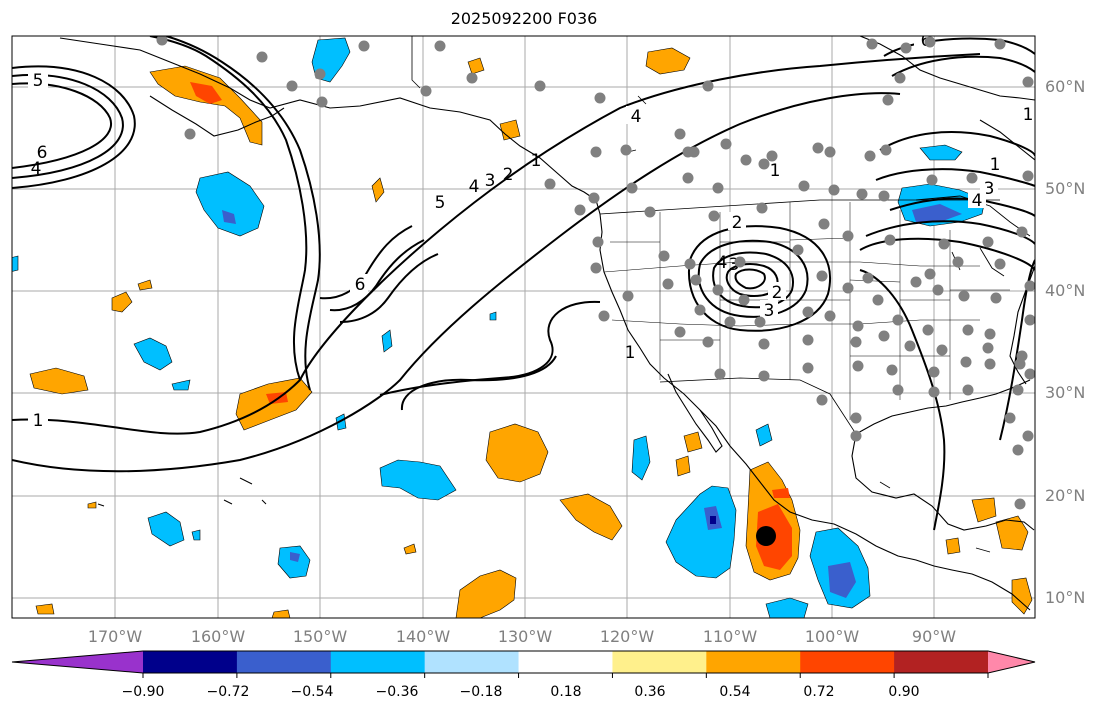 The width and height of the screenshot is (1105, 712). I want to click on colorbar-tick-label: 0.18, so click(566, 692).